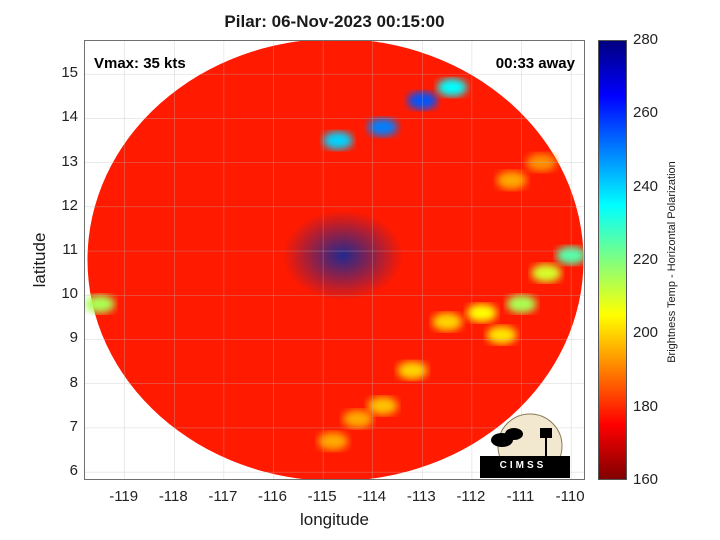  I want to click on chart-title: Pilar: 06-Nov-2023 00:15:00, so click(334, 21).